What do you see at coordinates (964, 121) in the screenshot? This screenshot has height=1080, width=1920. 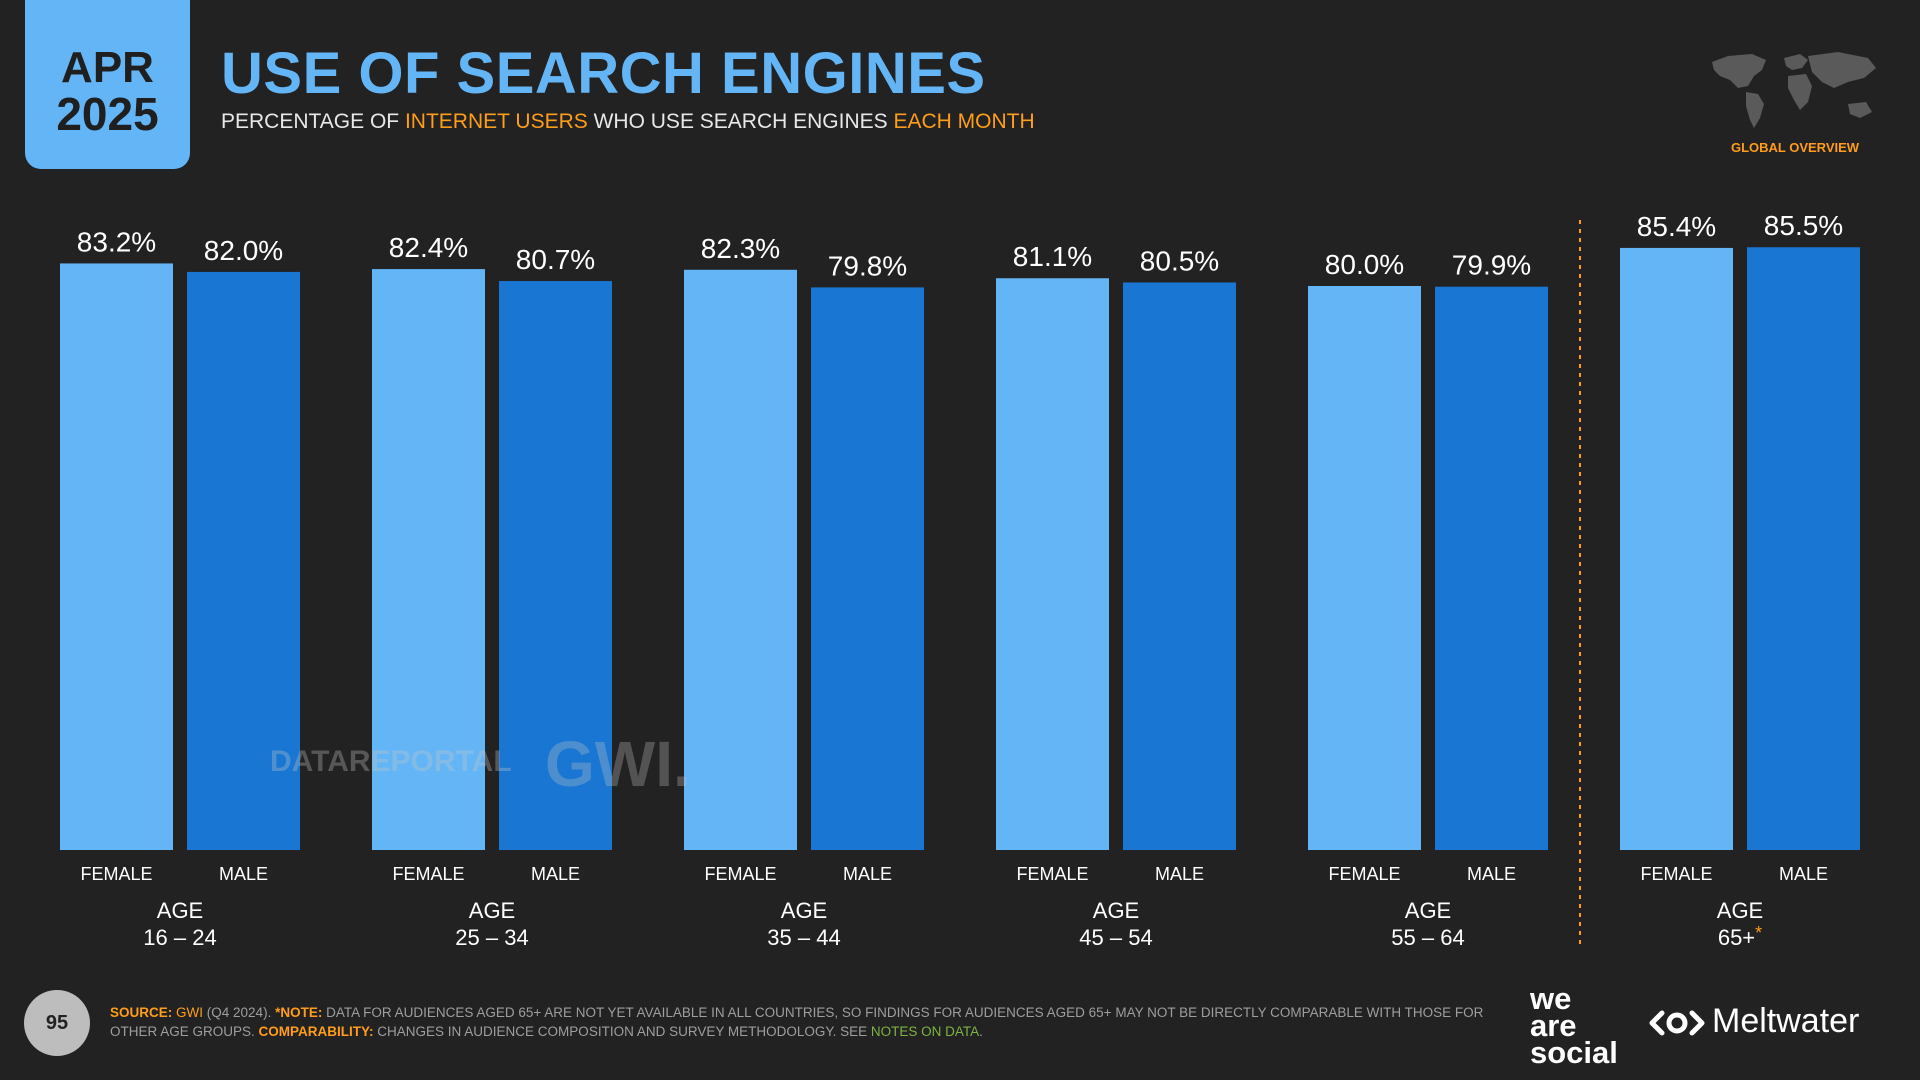 I see `subtitle-highlight-2: EACH MONTH` at bounding box center [964, 121].